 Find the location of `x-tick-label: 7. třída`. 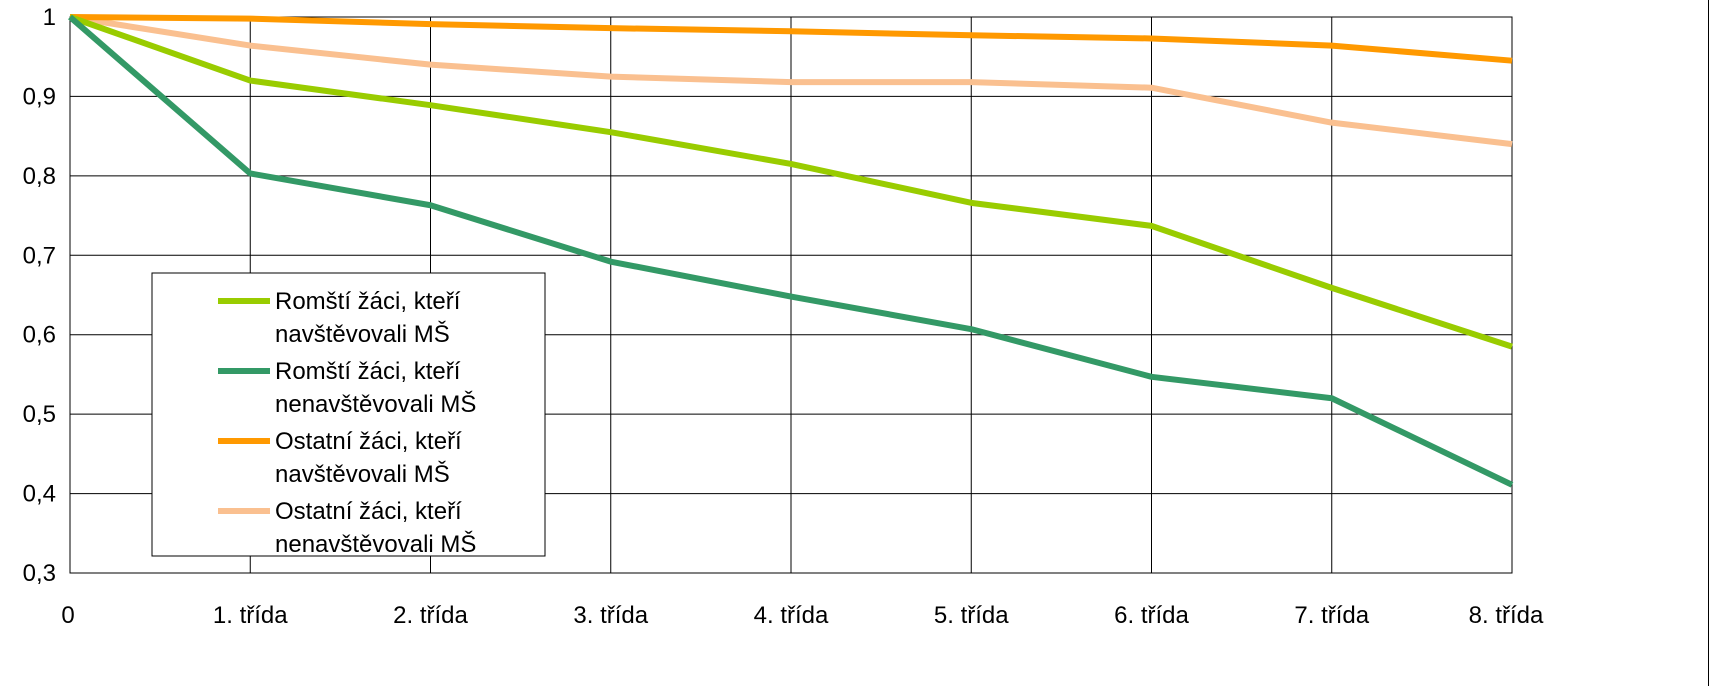

x-tick-label: 7. třída is located at coordinates (1331, 615).